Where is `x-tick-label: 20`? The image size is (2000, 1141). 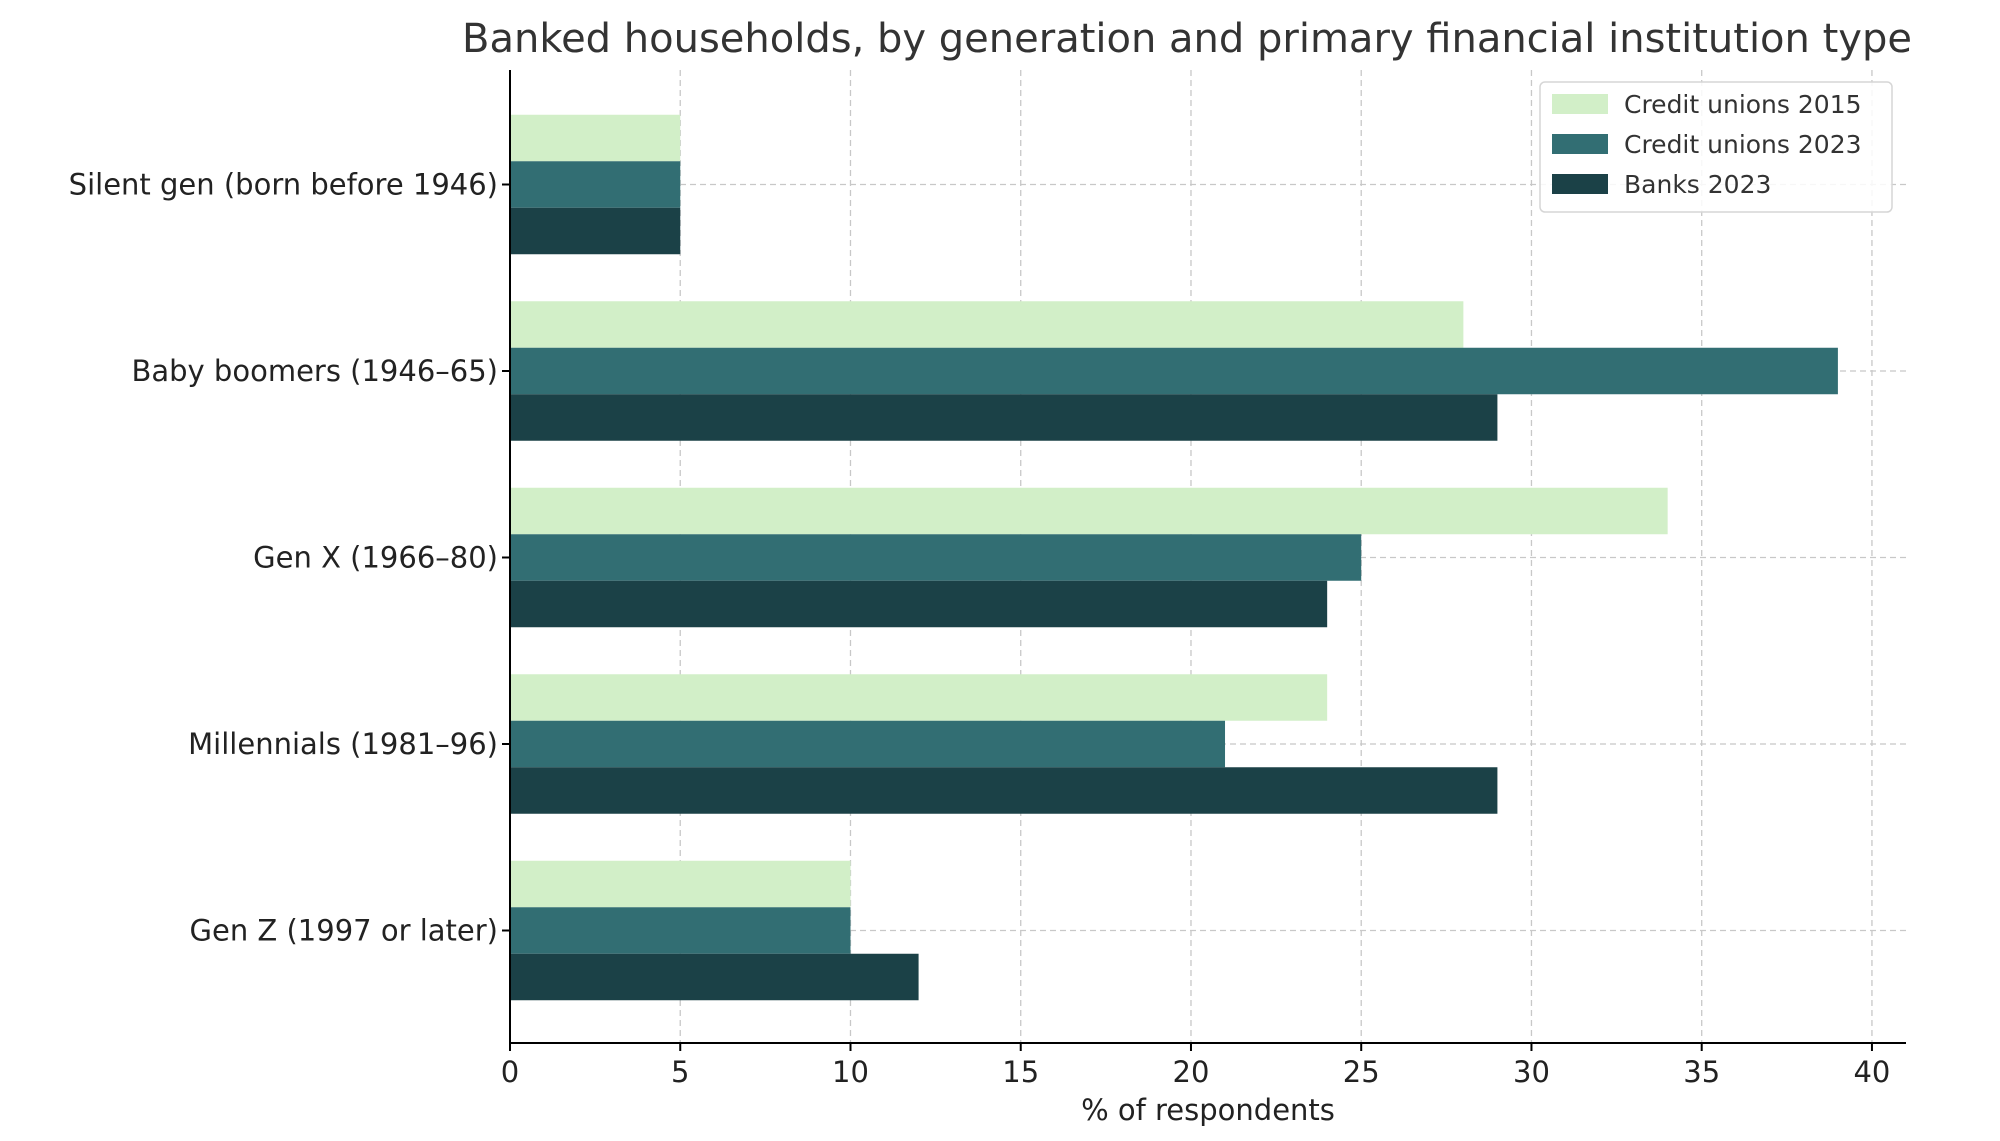
x-tick-label: 20 is located at coordinates (1191, 1072).